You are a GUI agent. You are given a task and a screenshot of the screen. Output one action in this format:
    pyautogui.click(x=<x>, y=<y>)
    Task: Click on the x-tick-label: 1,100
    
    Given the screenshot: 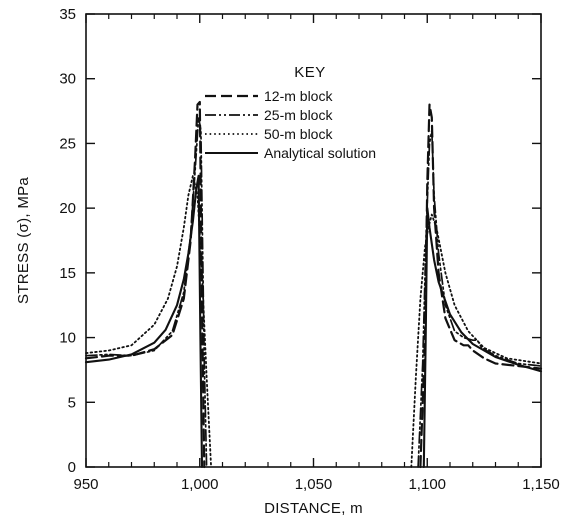 What is the action you would take?
    pyautogui.click(x=427, y=484)
    